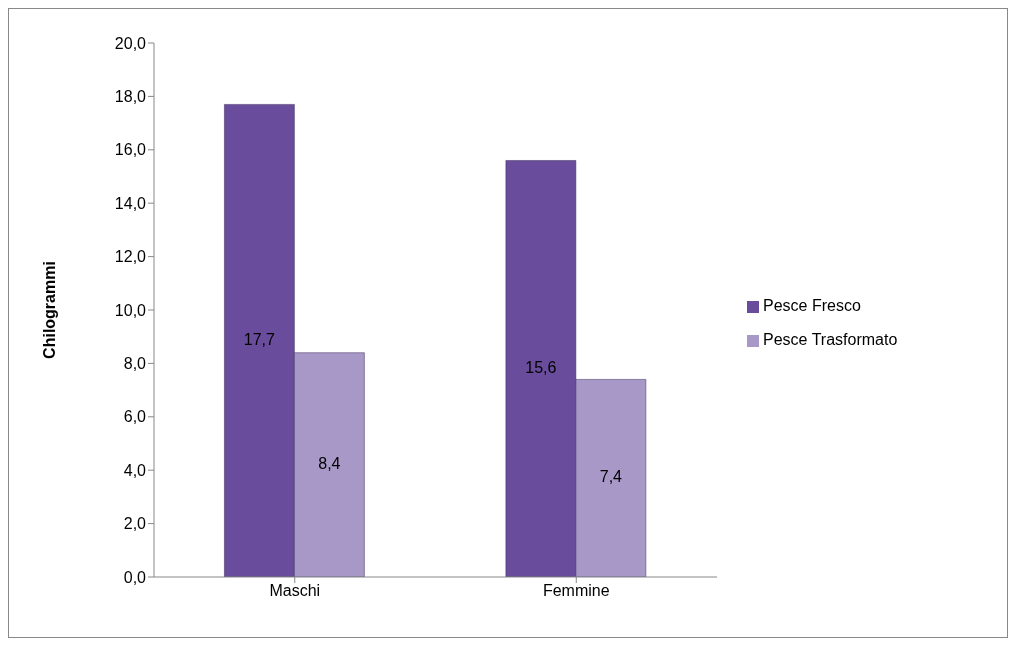 This screenshot has height=648, width=1017. What do you see at coordinates (329, 464) in the screenshot?
I see `data-label: 8,4` at bounding box center [329, 464].